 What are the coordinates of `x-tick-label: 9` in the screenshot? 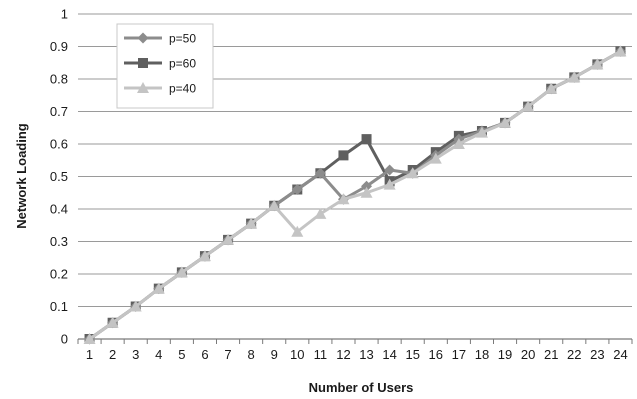 It's located at (274, 354).